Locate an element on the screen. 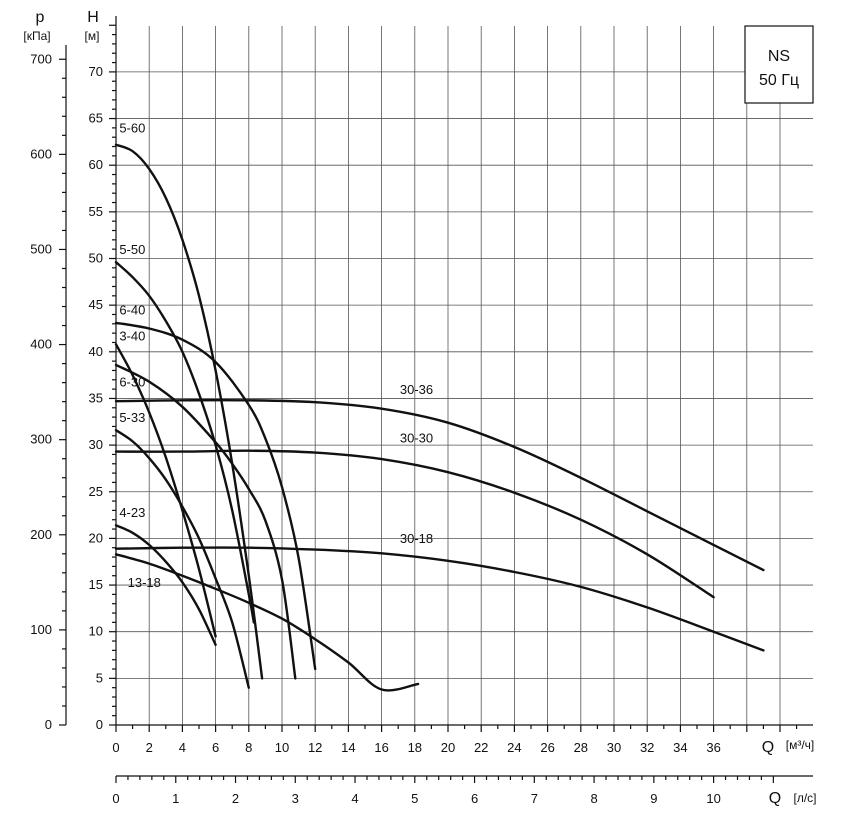 The width and height of the screenshot is (855, 827). litres-tick-label: 4 is located at coordinates (354, 798).